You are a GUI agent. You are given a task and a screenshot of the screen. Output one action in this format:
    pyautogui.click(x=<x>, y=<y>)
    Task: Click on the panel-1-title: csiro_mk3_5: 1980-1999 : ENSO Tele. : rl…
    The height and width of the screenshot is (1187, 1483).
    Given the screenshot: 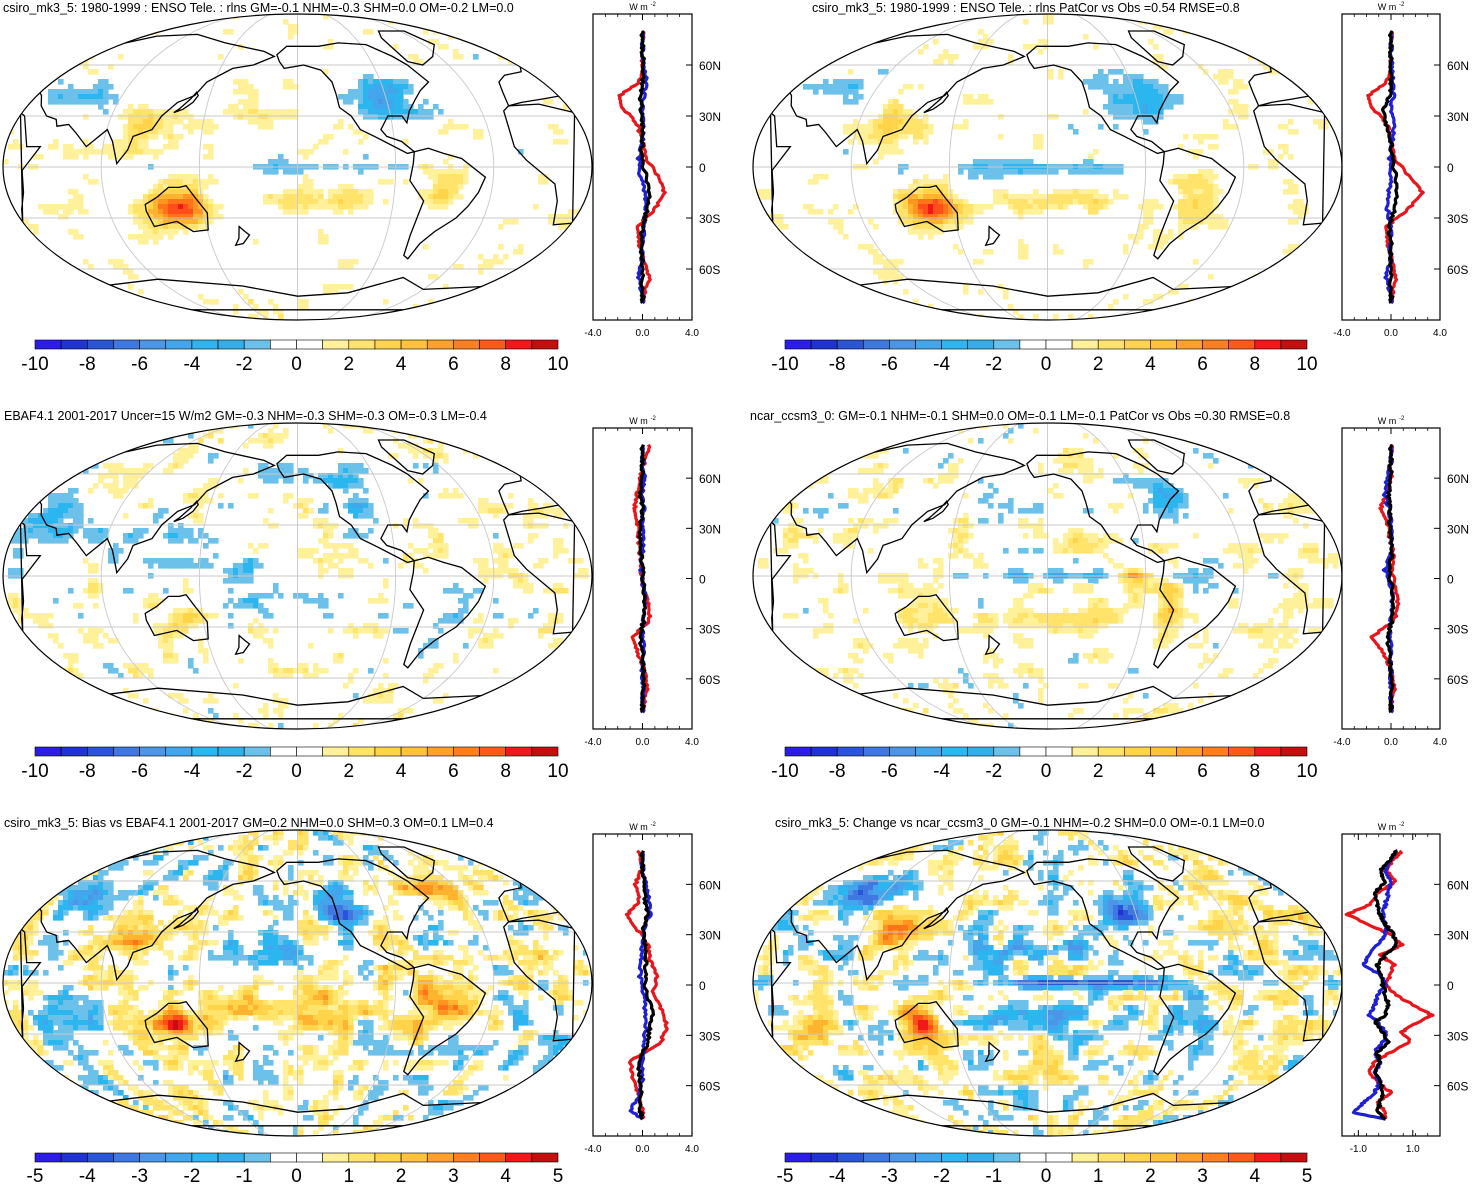 What is the action you would take?
    pyautogui.click(x=258, y=8)
    